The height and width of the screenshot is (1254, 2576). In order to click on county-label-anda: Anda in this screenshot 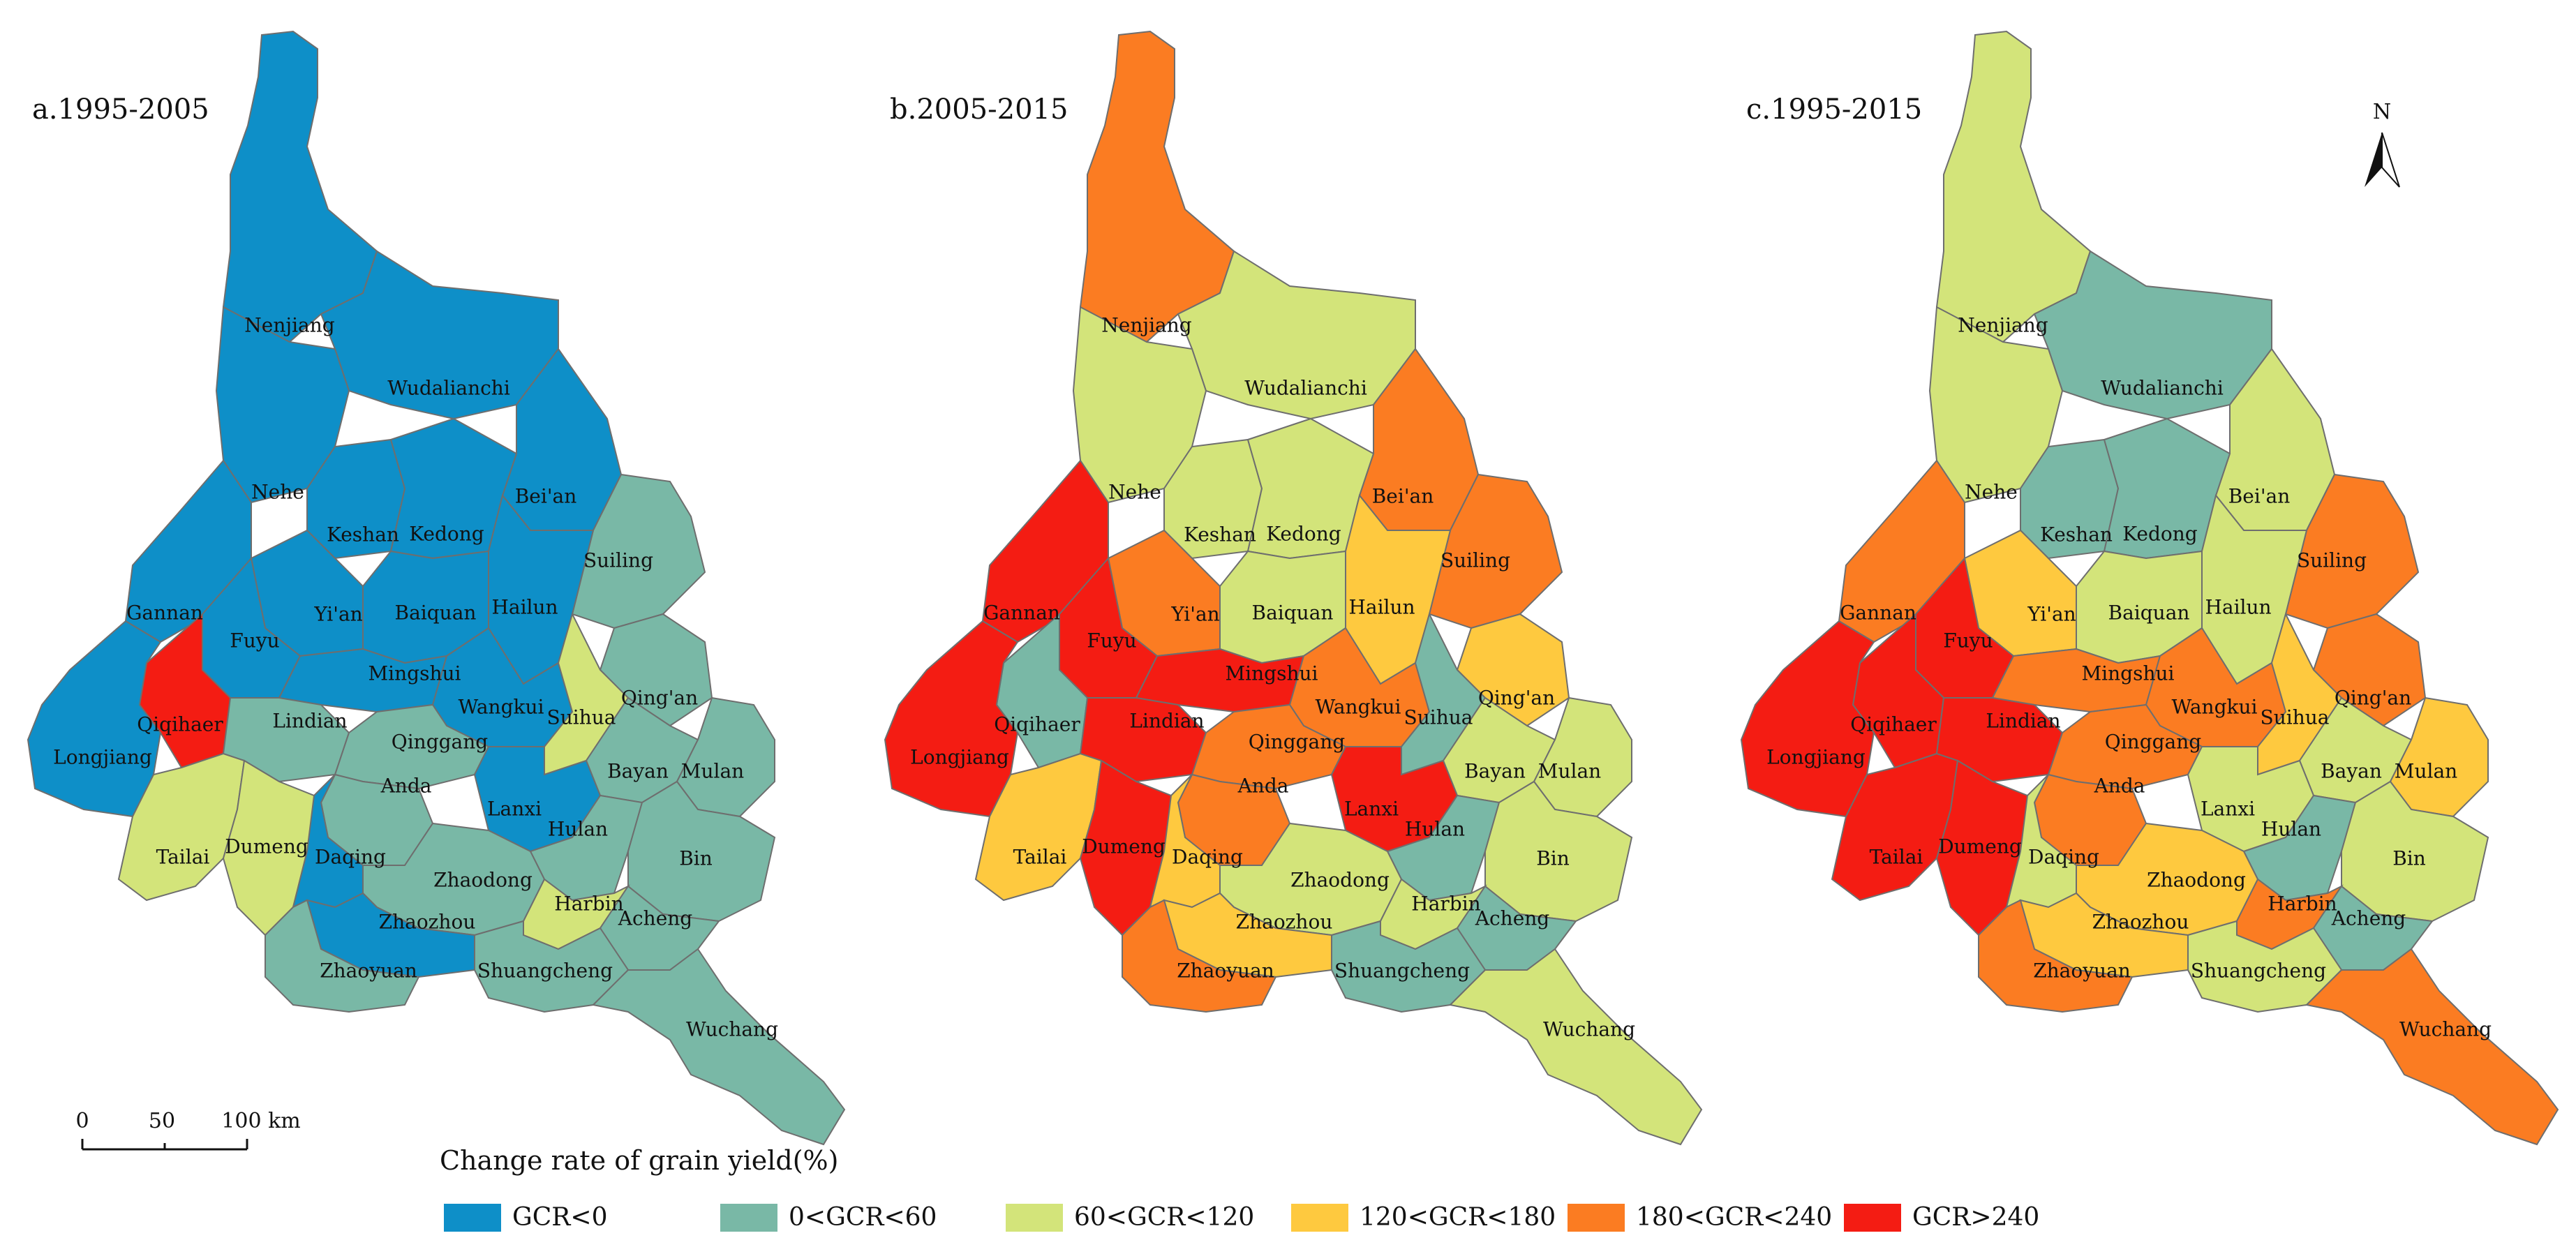, I will do `click(406, 787)`.